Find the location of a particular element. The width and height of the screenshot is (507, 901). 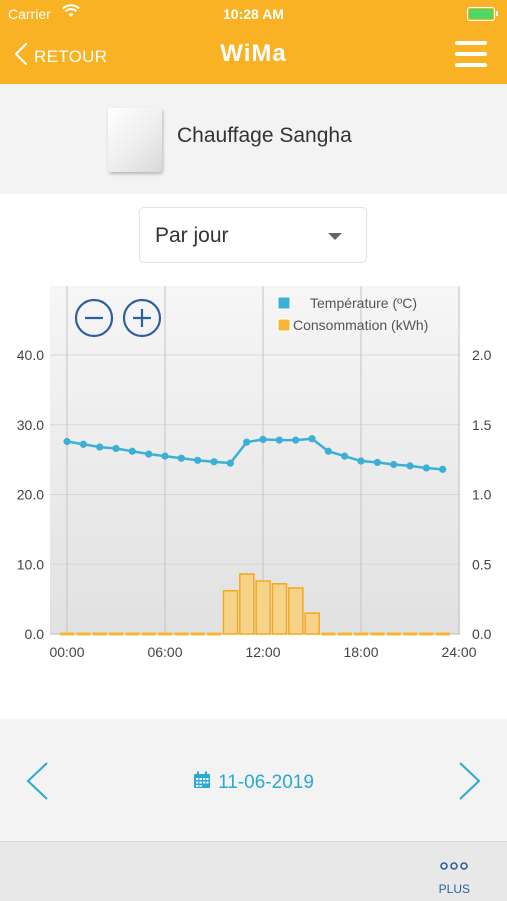

y-right-tick-label: 1.5 is located at coordinates (482, 425).